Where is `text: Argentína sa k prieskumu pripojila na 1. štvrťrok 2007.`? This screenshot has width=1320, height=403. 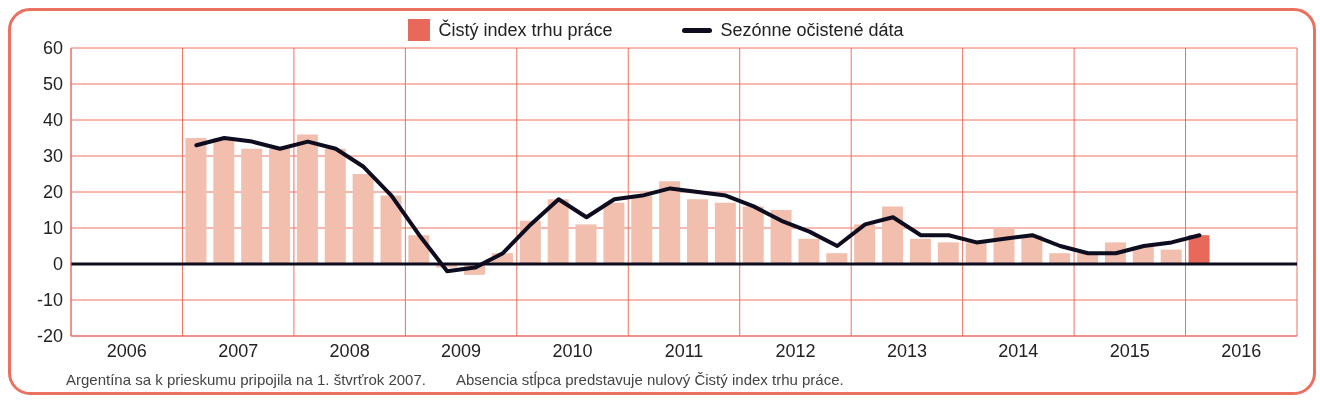 text: Argentína sa k prieskumu pripojila na 1. štvrťrok 2007. is located at coordinates (246, 379).